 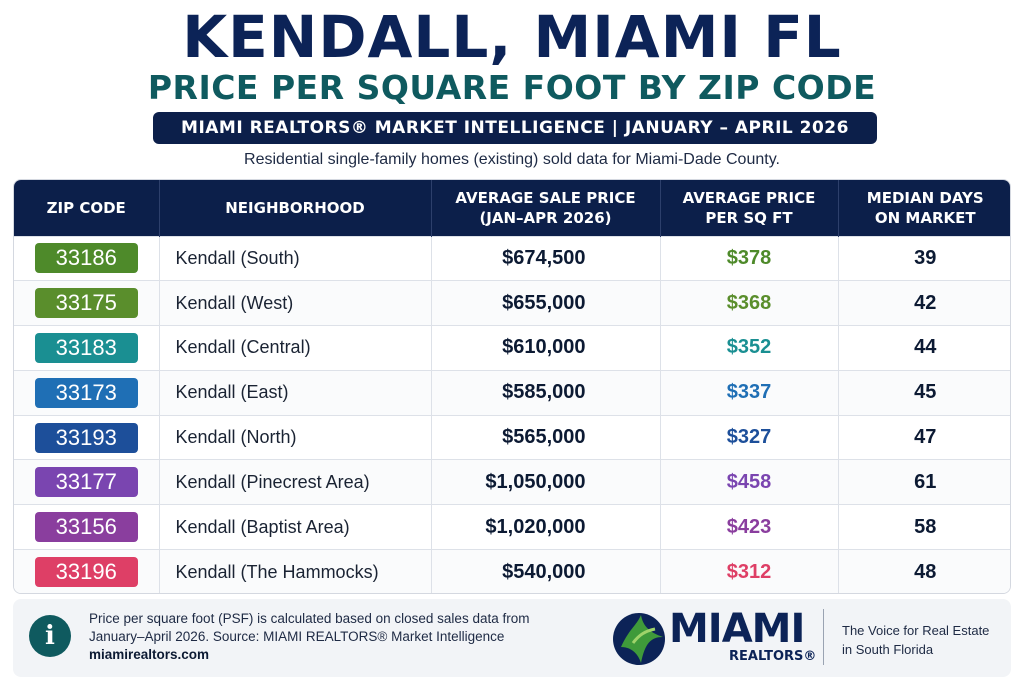 I want to click on zip-cell: 33183, so click(x=87, y=348).